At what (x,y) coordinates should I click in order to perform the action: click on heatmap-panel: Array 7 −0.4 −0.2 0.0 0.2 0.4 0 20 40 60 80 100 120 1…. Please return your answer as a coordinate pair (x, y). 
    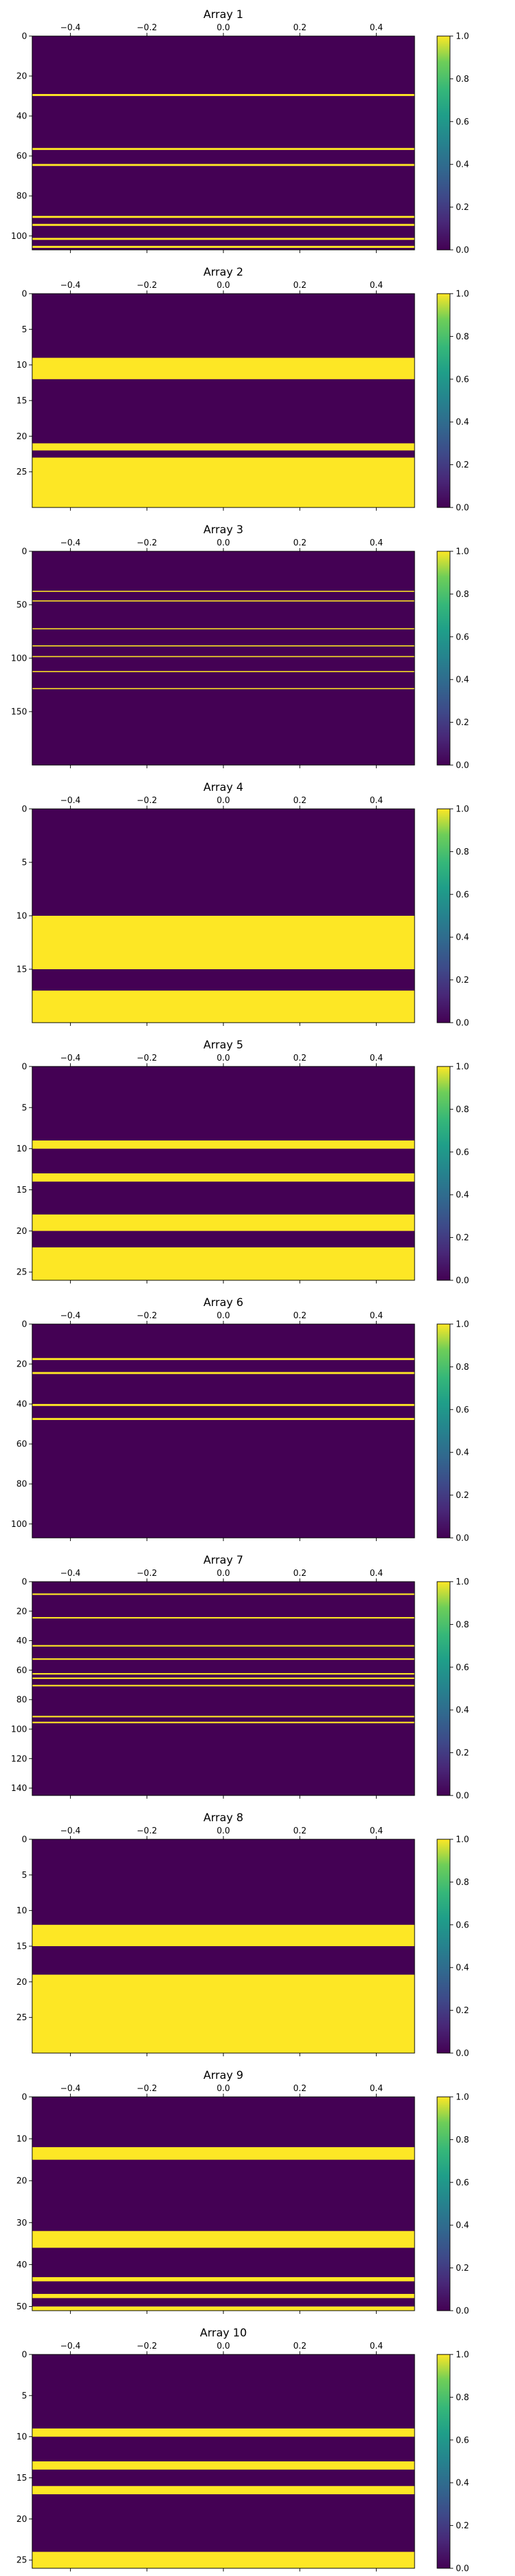
    Looking at the image, I should click on (240, 1677).